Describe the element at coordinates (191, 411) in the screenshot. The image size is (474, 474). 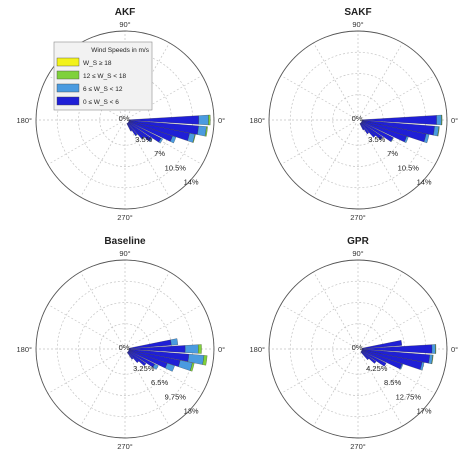
I see `radial-tick-label: 13%` at that location.